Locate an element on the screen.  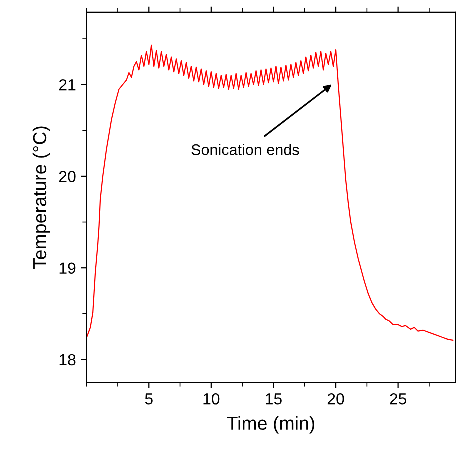
y-tick-label: 19 is located at coordinates (68, 268).